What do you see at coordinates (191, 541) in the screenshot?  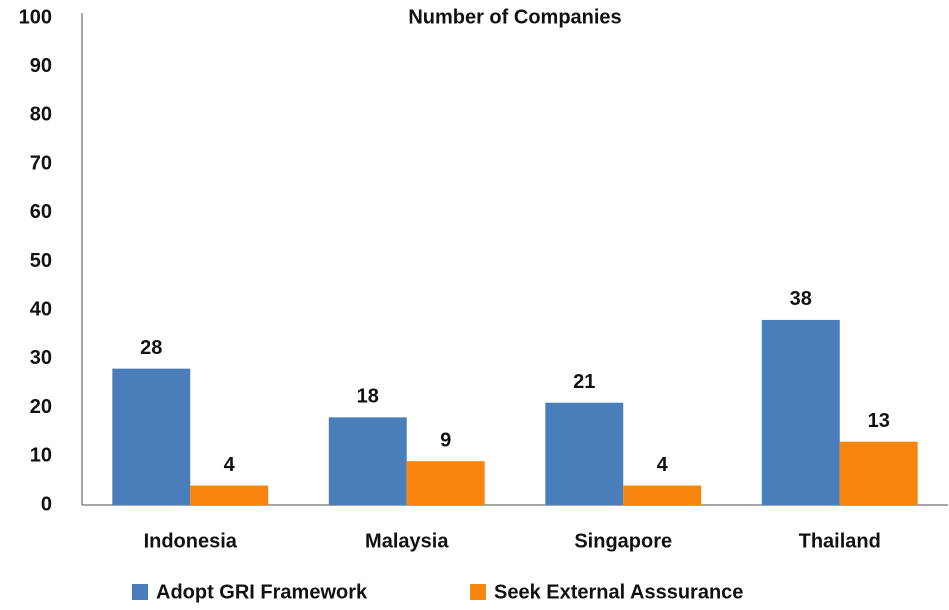 I see `x-tick-label: Indonesia` at bounding box center [191, 541].